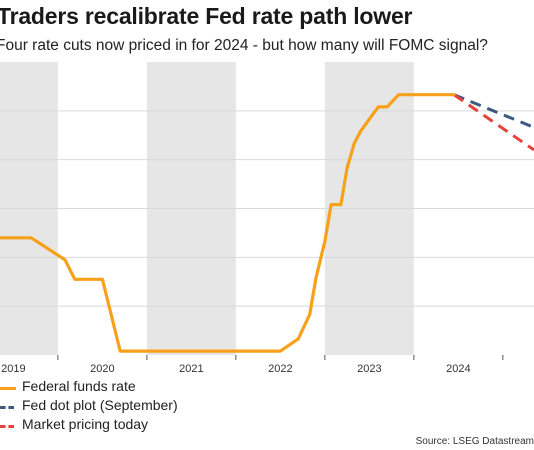  What do you see at coordinates (8, 388) in the screenshot?
I see `legend-swatch-fed-funds` at bounding box center [8, 388].